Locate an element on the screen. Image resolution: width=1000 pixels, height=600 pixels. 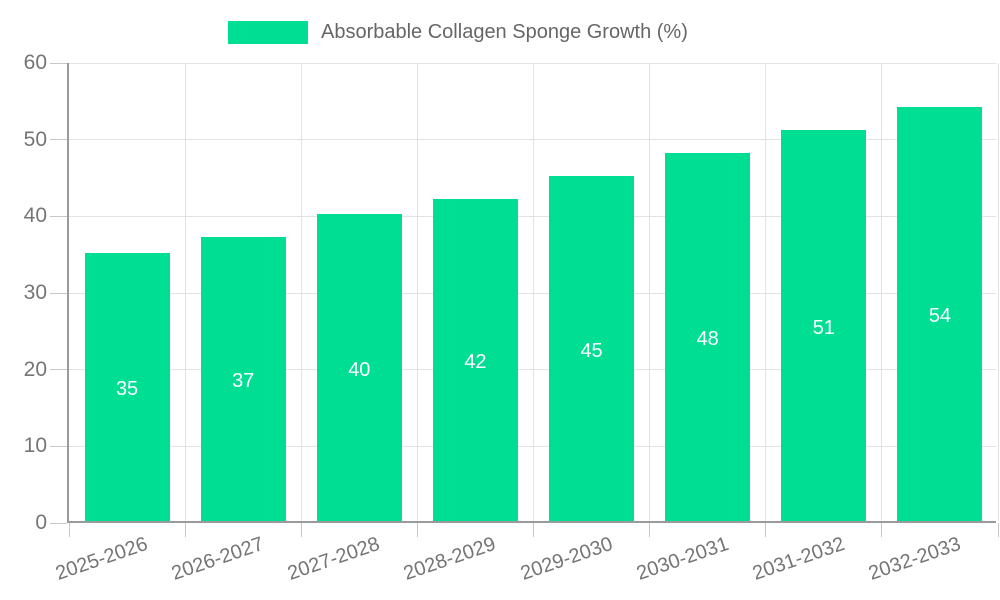
x-tick-label: 2029-2030 is located at coordinates (566, 558).